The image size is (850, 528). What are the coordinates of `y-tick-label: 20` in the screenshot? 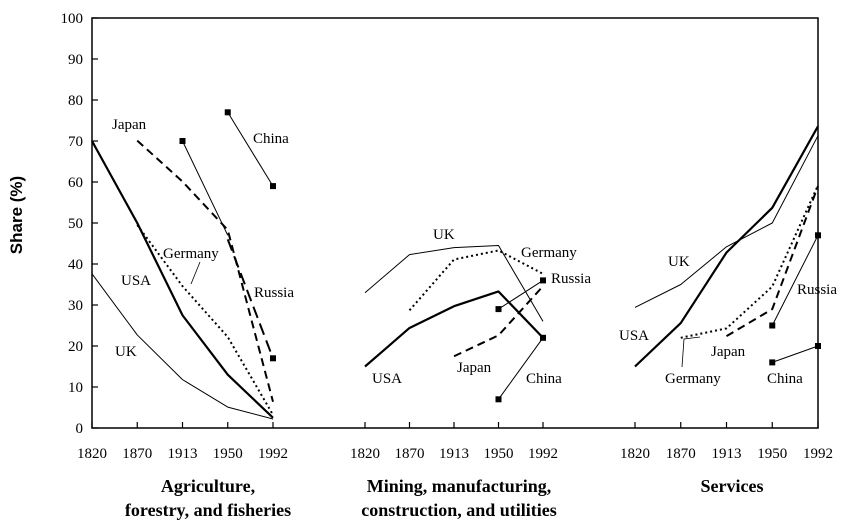 It's located at (75, 347).